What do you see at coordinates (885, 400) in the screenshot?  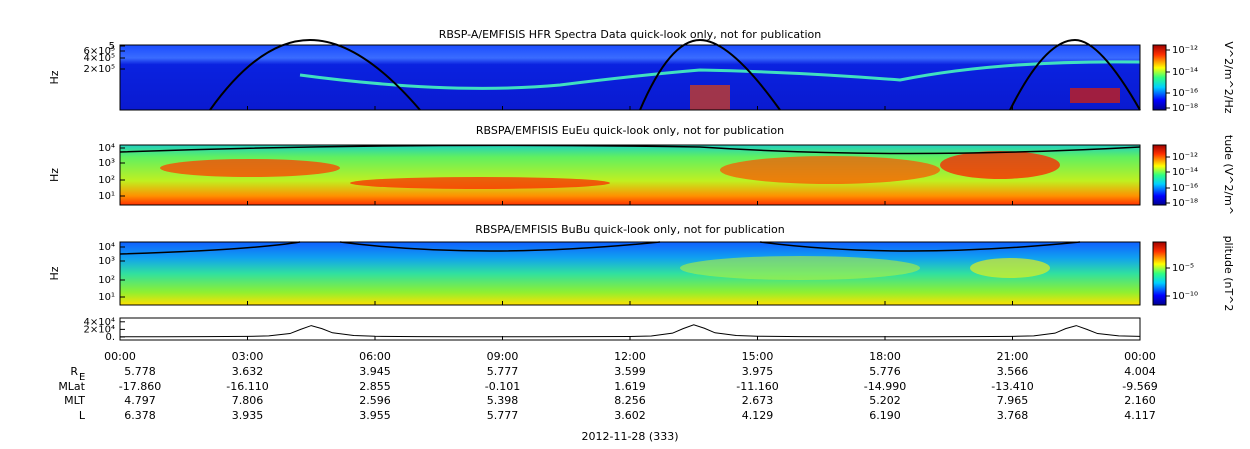 I see `ephemeris-value: 5.202` at bounding box center [885, 400].